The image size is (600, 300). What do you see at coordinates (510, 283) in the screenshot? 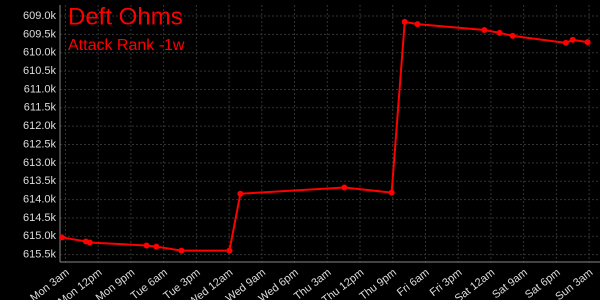
I see `x-tick-label: Sat 9am` at bounding box center [510, 283].